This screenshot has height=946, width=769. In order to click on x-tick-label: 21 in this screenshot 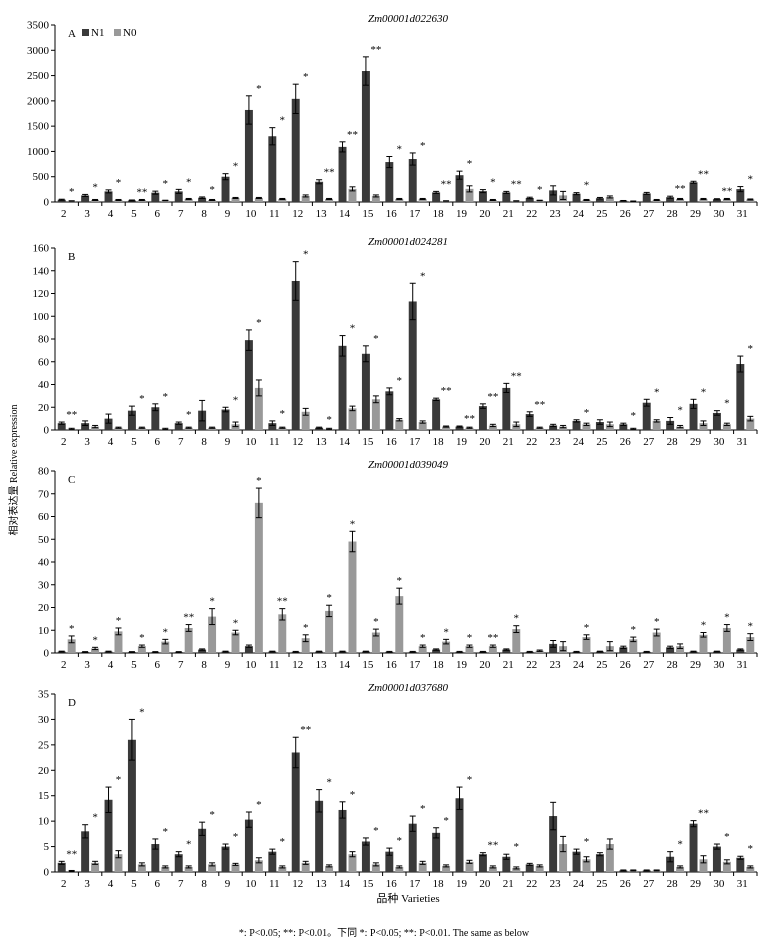, I will do `click(508, 214)`.